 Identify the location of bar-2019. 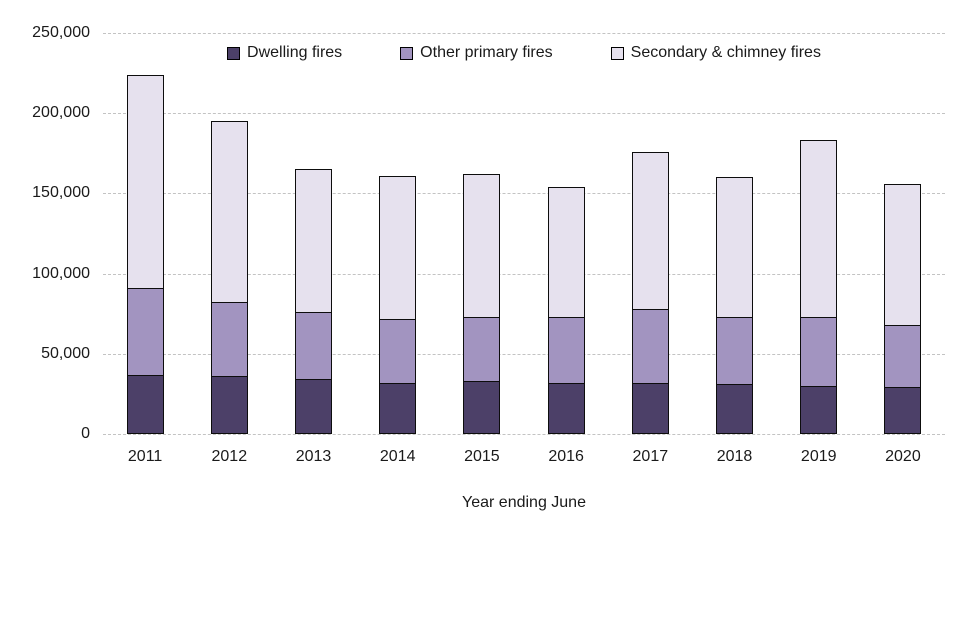
(819, 287).